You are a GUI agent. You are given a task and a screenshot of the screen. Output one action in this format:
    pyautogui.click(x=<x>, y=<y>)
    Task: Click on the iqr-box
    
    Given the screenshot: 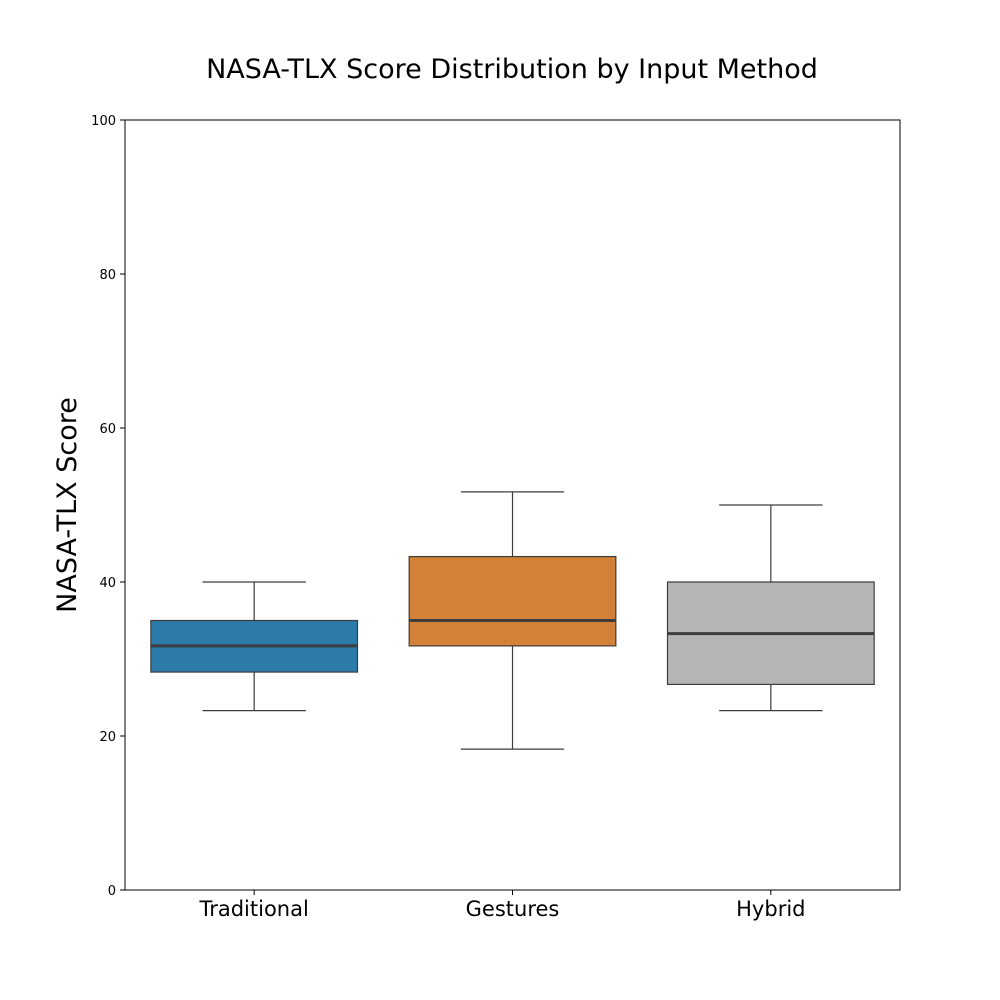 What is the action you would take?
    pyautogui.click(x=512, y=601)
    